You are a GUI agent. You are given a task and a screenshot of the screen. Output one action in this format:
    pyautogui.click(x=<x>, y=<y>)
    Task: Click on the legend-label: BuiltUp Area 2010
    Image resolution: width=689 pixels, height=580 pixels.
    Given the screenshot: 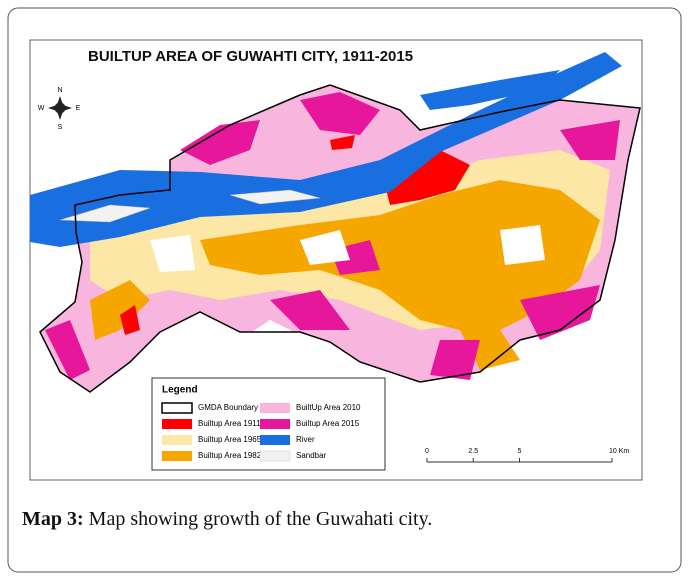 What is the action you would take?
    pyautogui.click(x=328, y=407)
    